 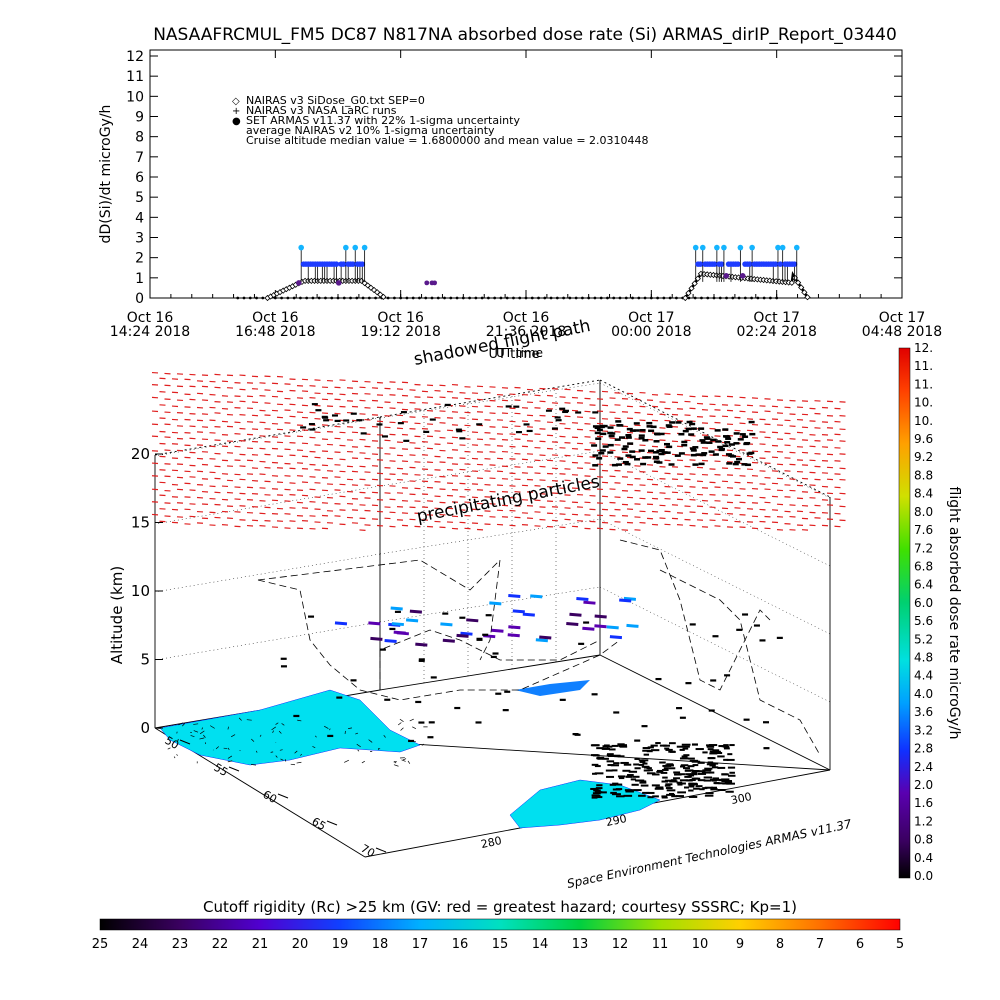 What do you see at coordinates (954, 613) in the screenshot?
I see `colorbar-label: flight absorbed dose rate microGy/h` at bounding box center [954, 613].